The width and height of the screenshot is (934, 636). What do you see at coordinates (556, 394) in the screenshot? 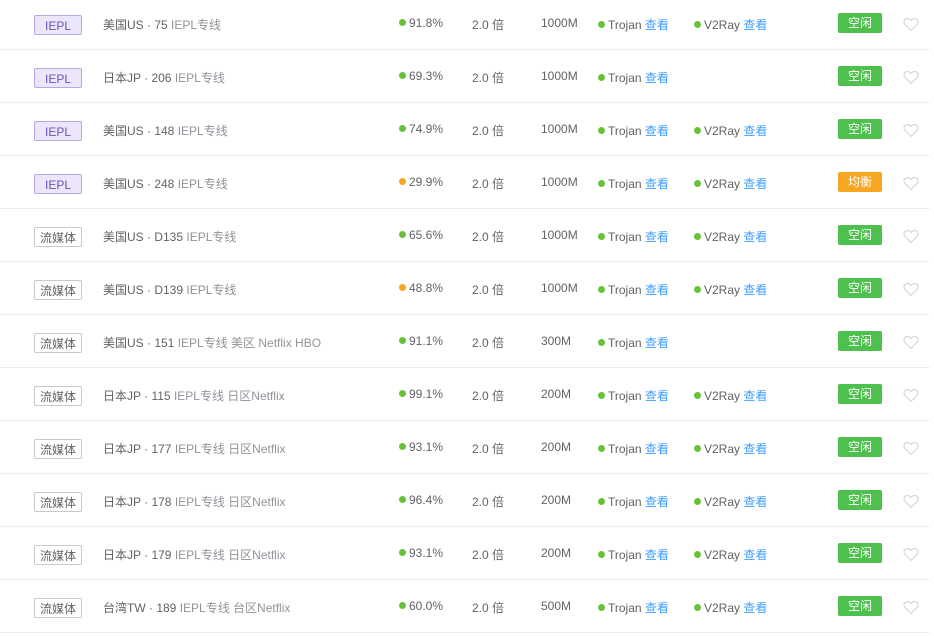
I see `bandwidth: 200M` at bounding box center [556, 394].